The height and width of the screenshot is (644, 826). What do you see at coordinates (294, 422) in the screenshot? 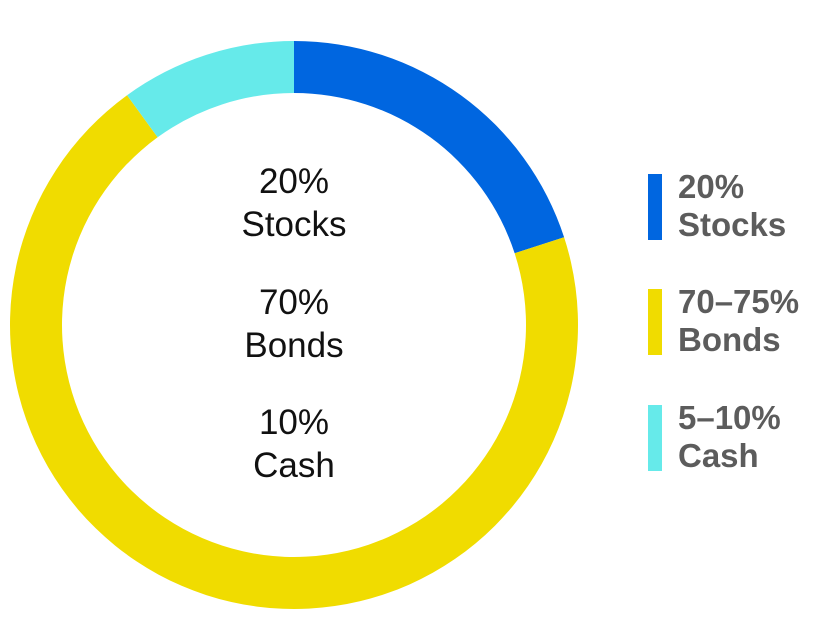
I see `center-label-cash-value: 10%` at bounding box center [294, 422].